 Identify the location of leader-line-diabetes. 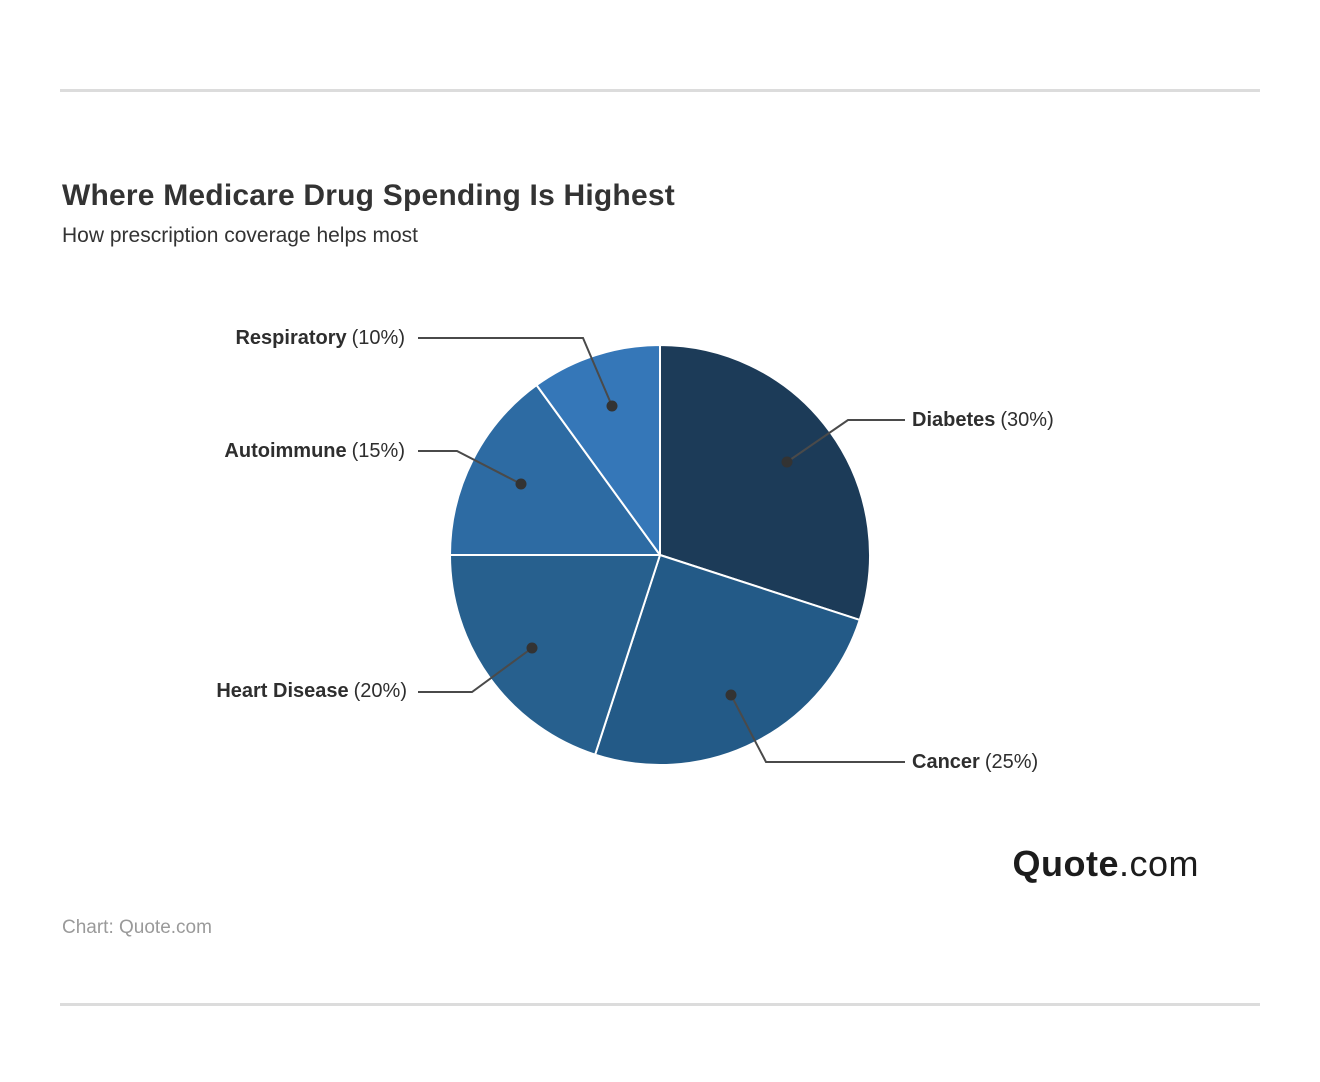
(845, 441).